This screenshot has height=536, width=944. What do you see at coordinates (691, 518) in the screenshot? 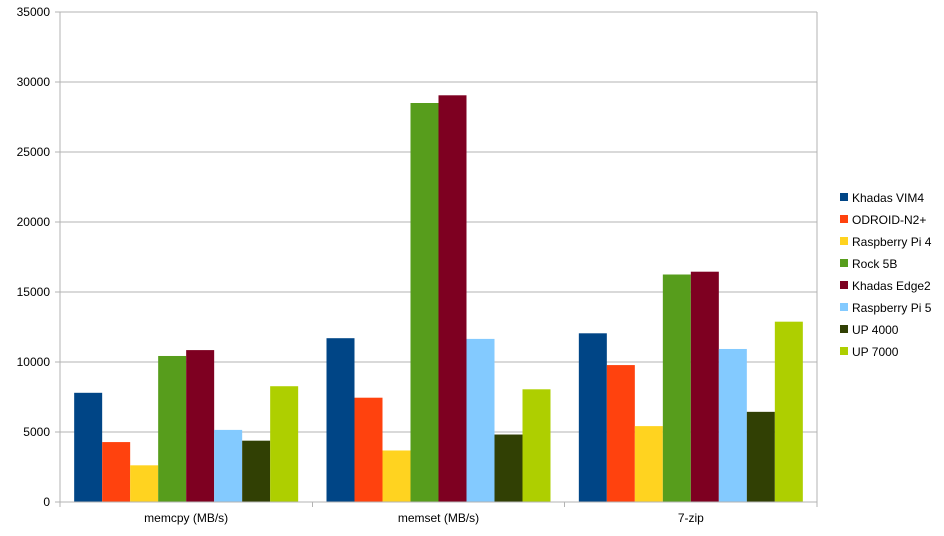
I see `x-tick-label: 7-zip` at bounding box center [691, 518].